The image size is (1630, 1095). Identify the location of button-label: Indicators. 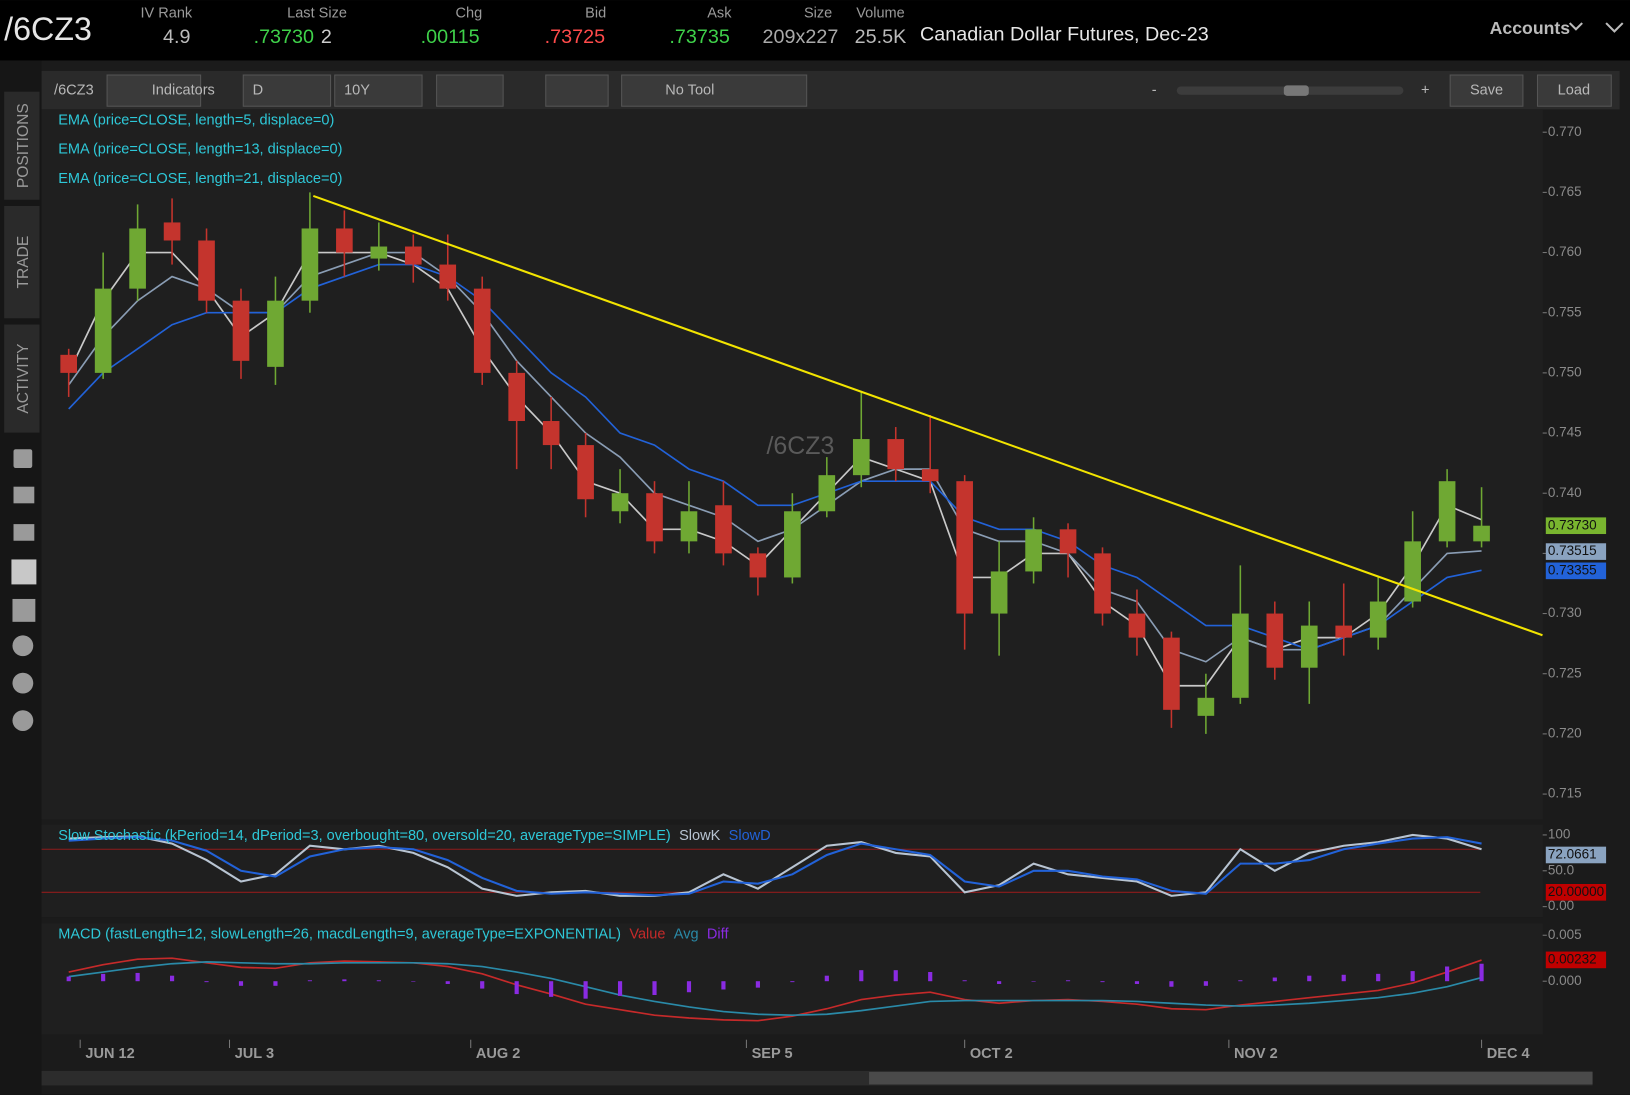
(183, 90).